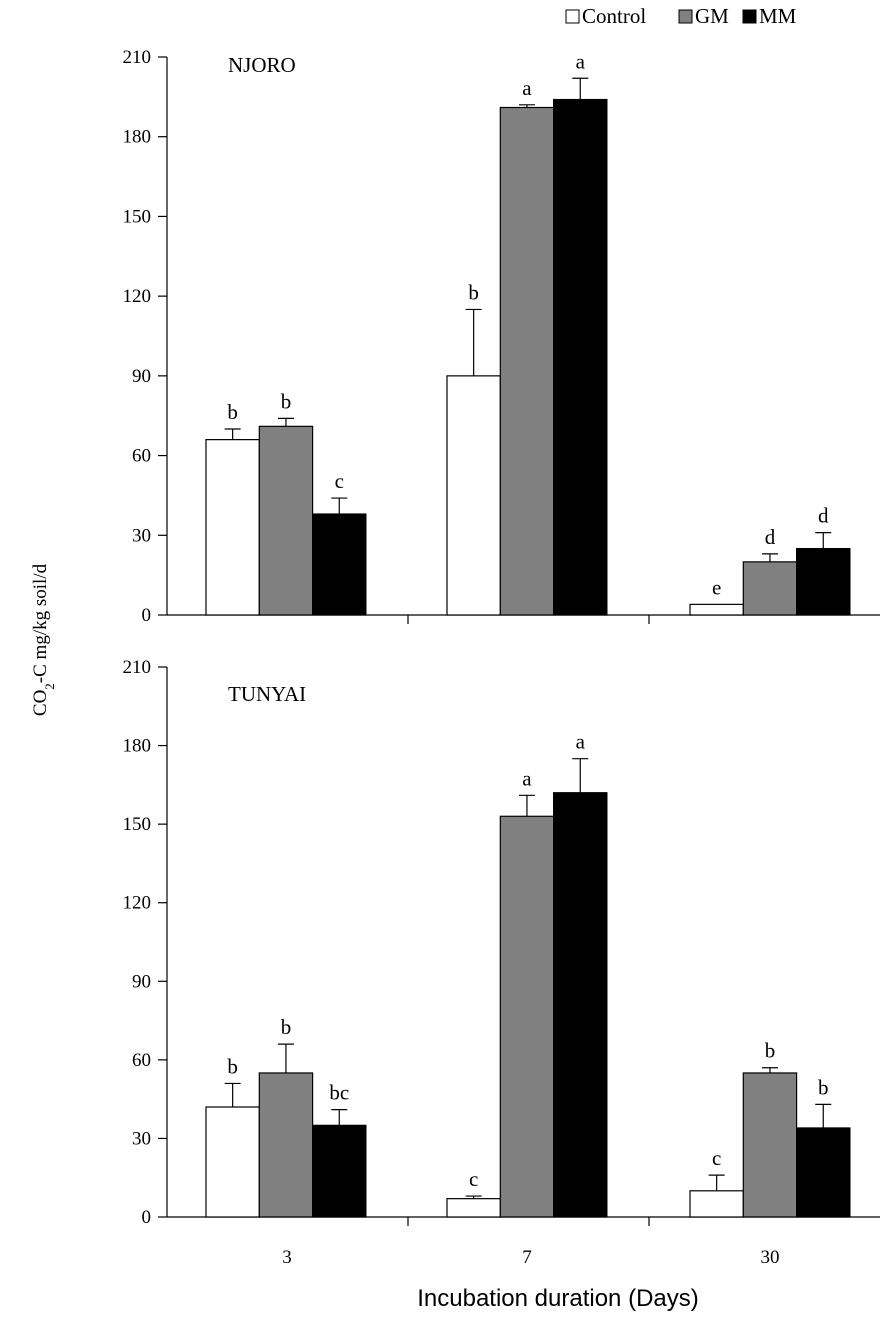 The height and width of the screenshot is (1321, 883). I want to click on significance-letter: bc, so click(339, 1093).